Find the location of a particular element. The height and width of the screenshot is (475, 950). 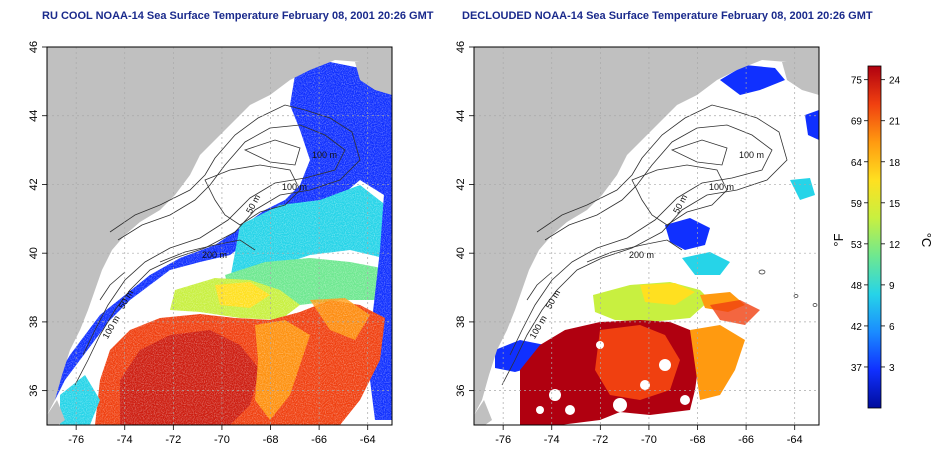

celsius-tick-label: 12 is located at coordinates (895, 245).